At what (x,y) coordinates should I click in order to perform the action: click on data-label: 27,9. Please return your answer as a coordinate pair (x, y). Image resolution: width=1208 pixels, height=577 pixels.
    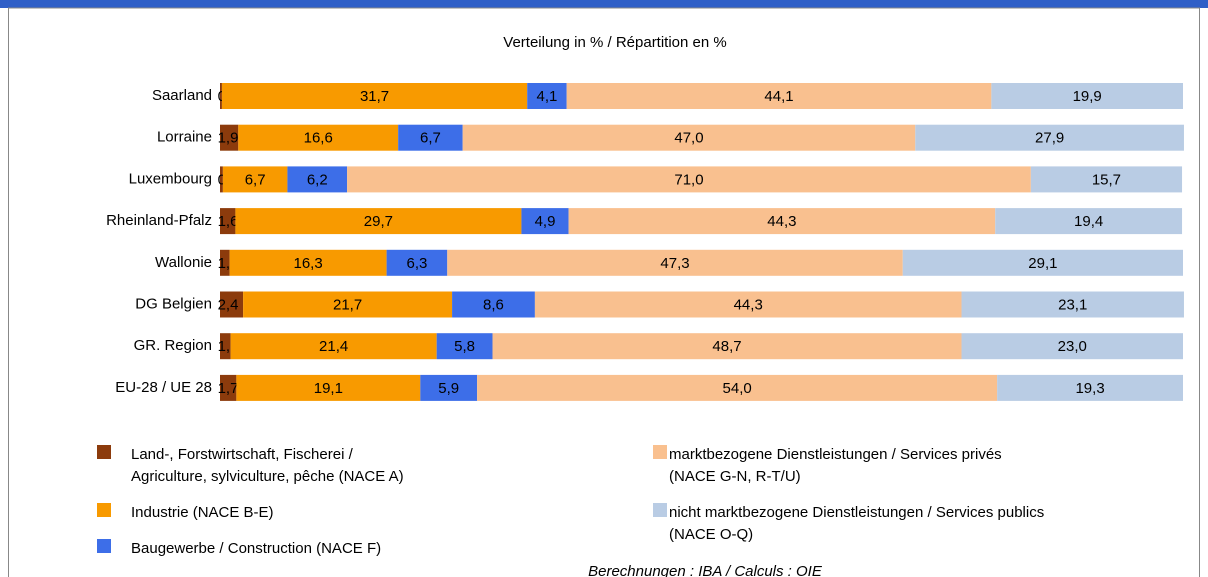
    Looking at the image, I should click on (1049, 138).